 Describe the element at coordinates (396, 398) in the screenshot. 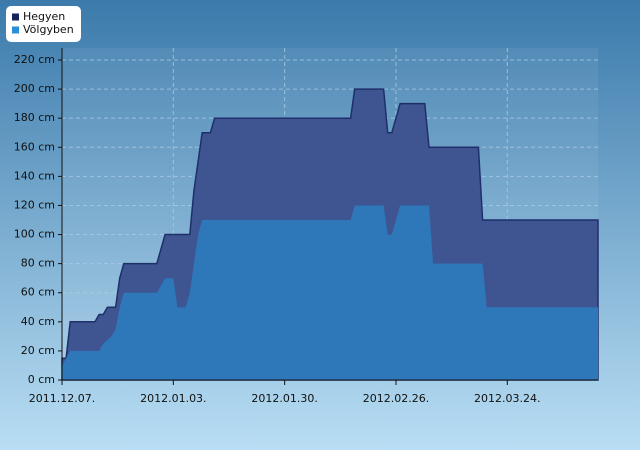

I see `x-tick-label: 2012.02.26.` at that location.